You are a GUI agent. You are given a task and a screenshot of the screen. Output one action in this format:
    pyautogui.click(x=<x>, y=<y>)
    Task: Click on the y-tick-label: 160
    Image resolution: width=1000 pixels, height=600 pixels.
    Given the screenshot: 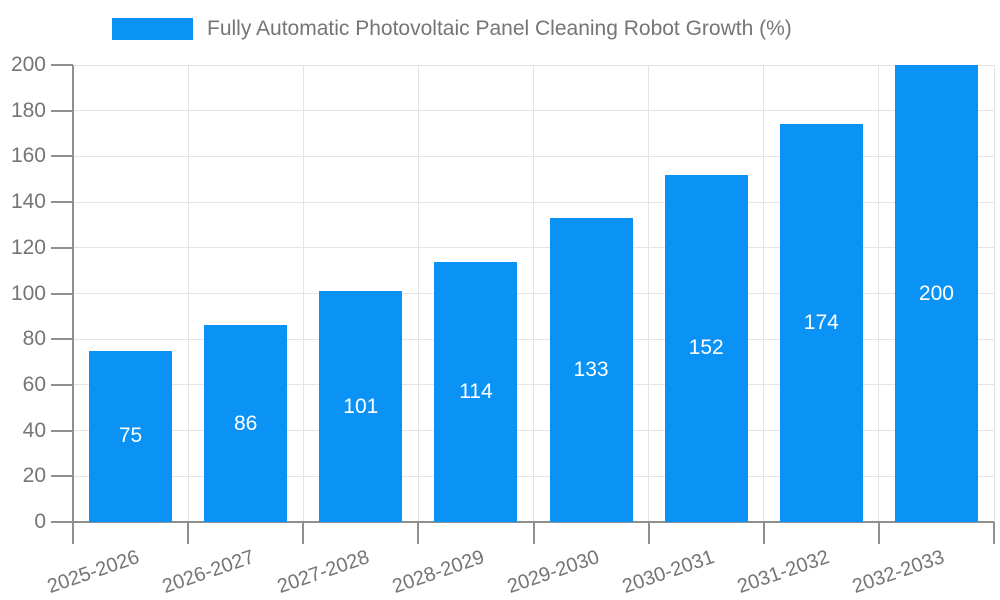 What is the action you would take?
    pyautogui.click(x=28, y=156)
    